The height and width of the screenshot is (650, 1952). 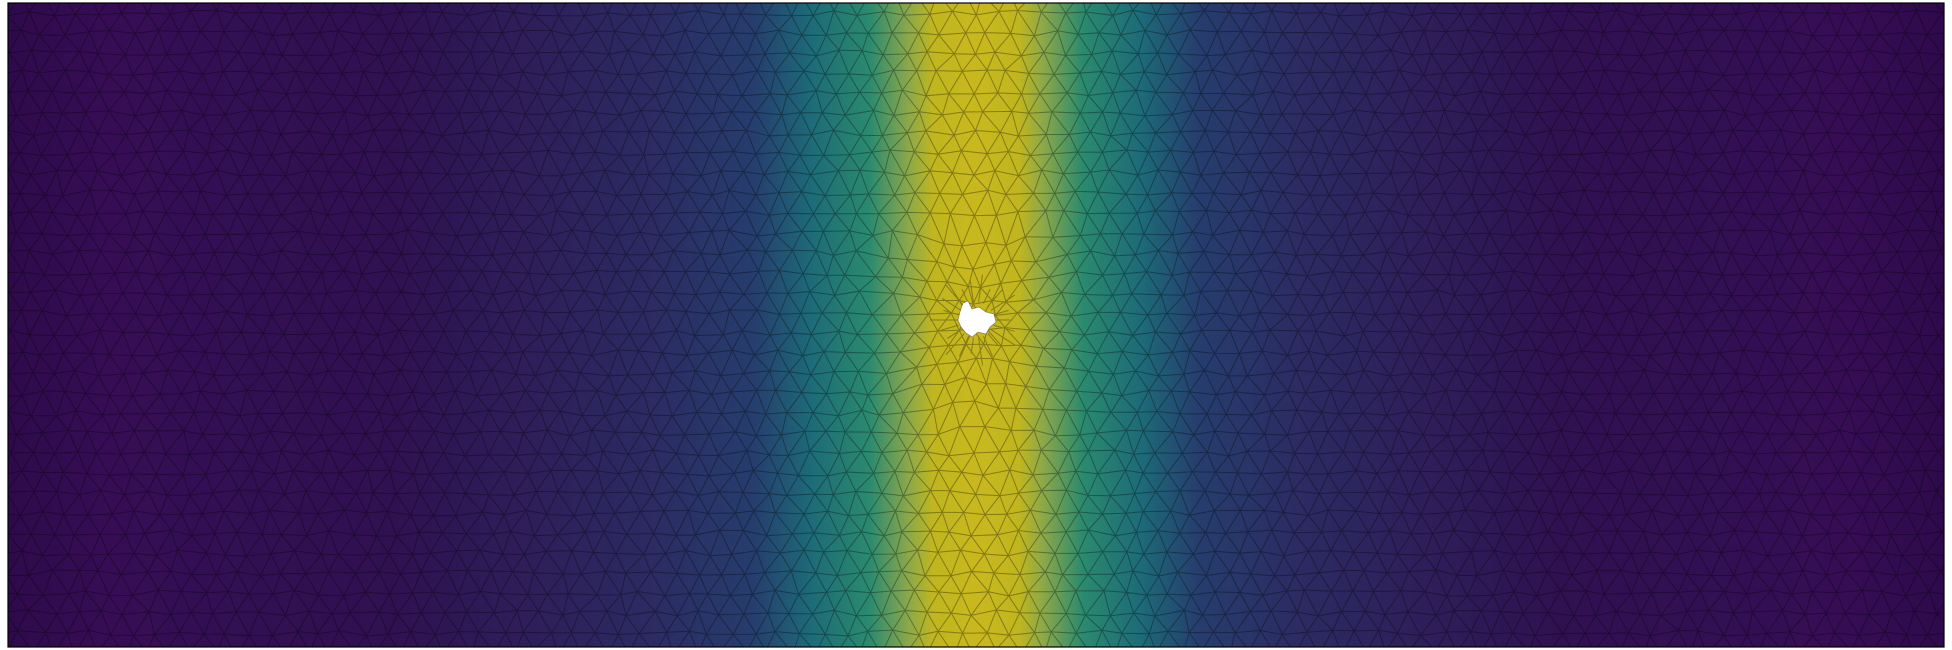 What do you see at coordinates (977, 319) in the screenshot?
I see `central-hole` at bounding box center [977, 319].